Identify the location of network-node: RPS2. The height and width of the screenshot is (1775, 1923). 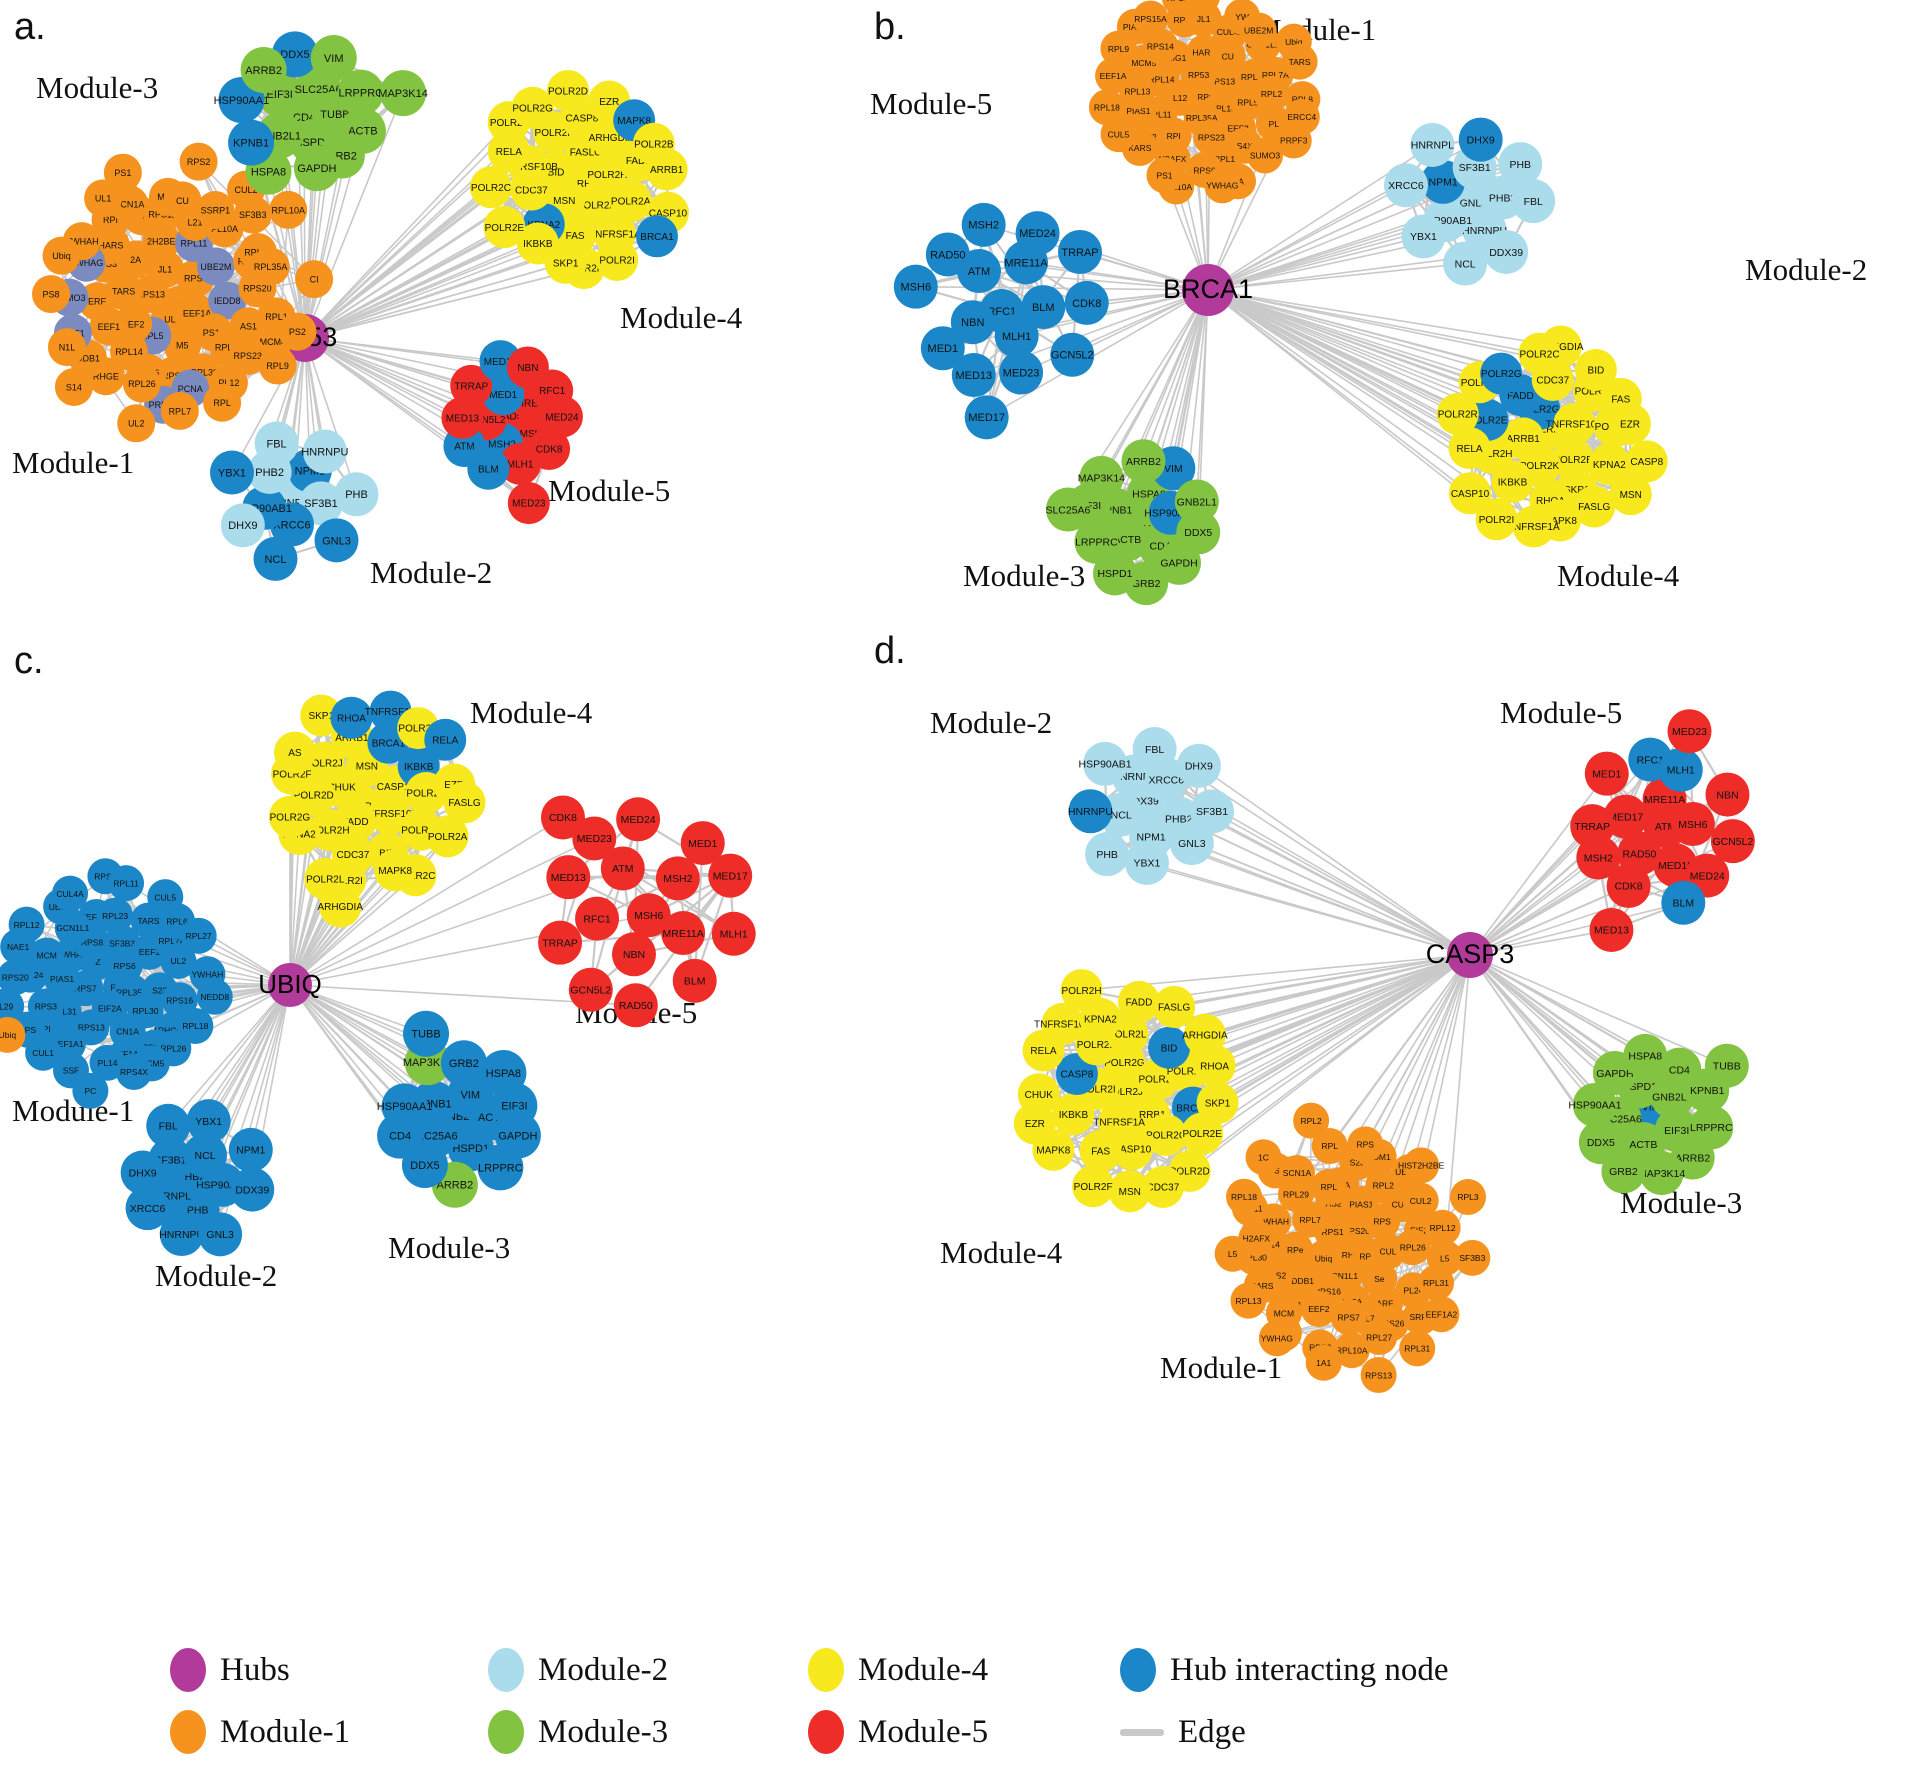
(198, 161).